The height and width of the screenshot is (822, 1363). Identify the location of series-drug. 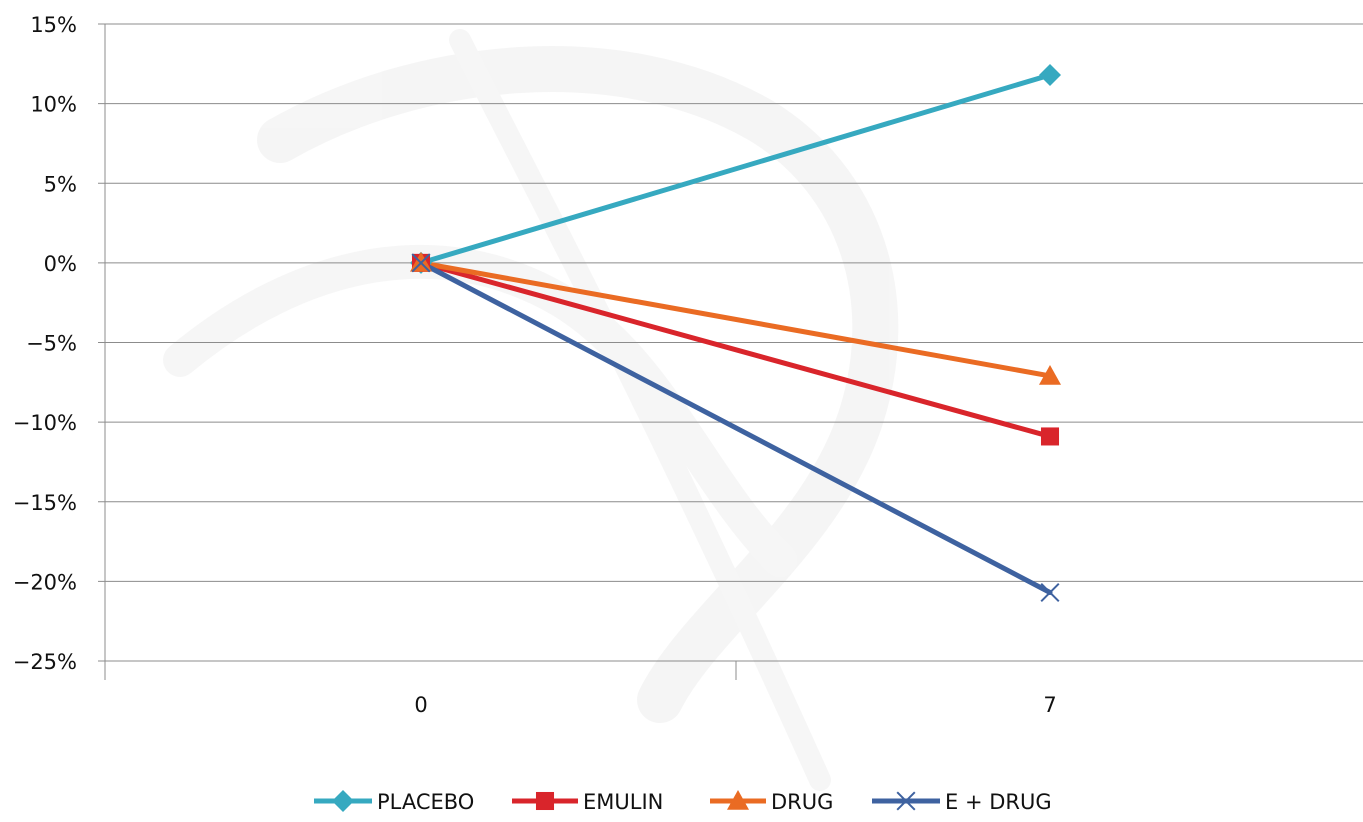
(735, 319).